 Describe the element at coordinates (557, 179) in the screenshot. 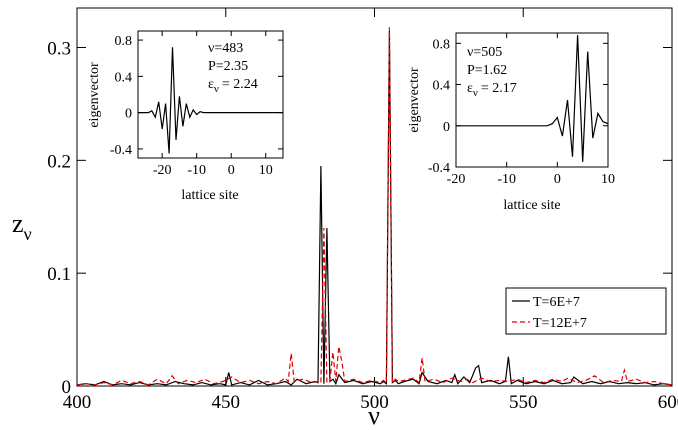

I see `inset_right-x-tick-label-2: 0` at that location.